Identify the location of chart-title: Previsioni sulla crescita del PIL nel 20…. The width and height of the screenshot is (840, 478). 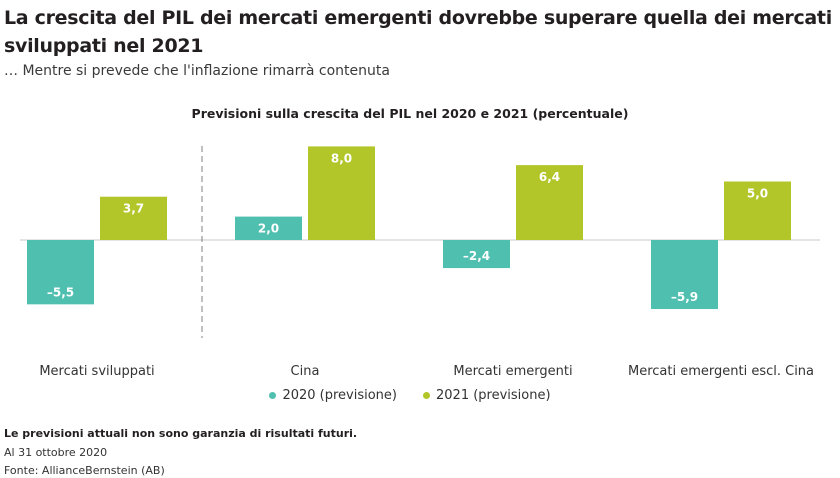
(410, 113).